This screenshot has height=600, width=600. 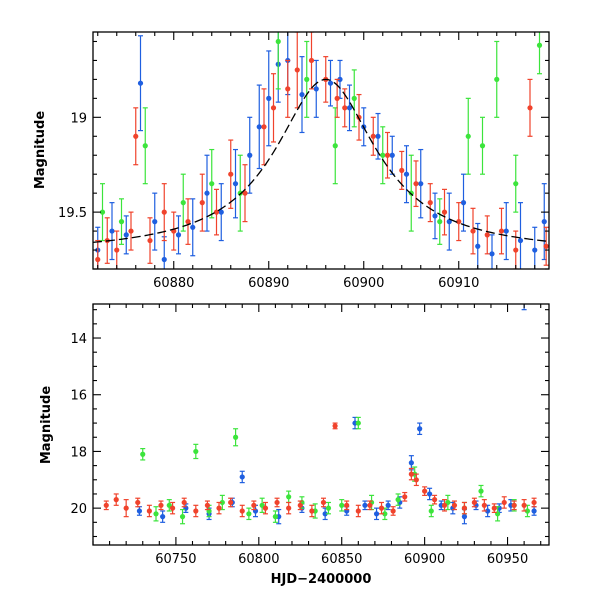 I want to click on top-xtick-label: 60900, so click(x=363, y=283).